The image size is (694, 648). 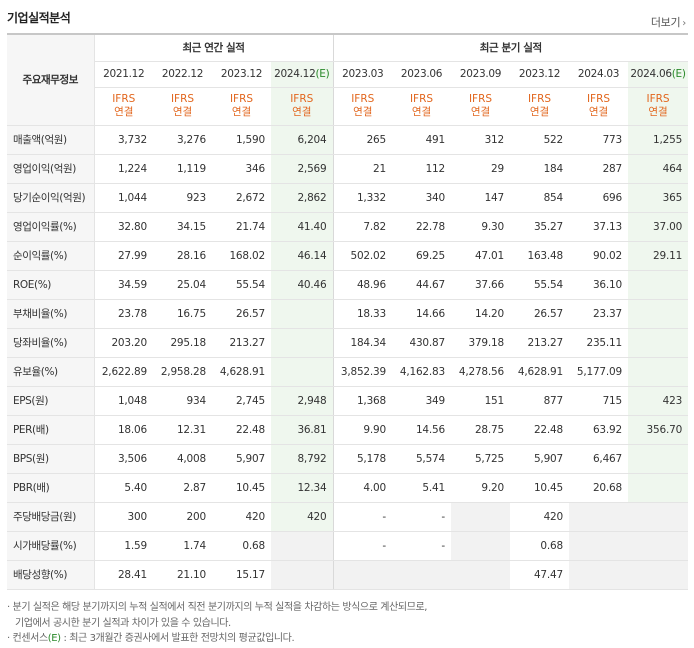 What do you see at coordinates (481, 169) in the screenshot?
I see `table-cell: 29` at bounding box center [481, 169].